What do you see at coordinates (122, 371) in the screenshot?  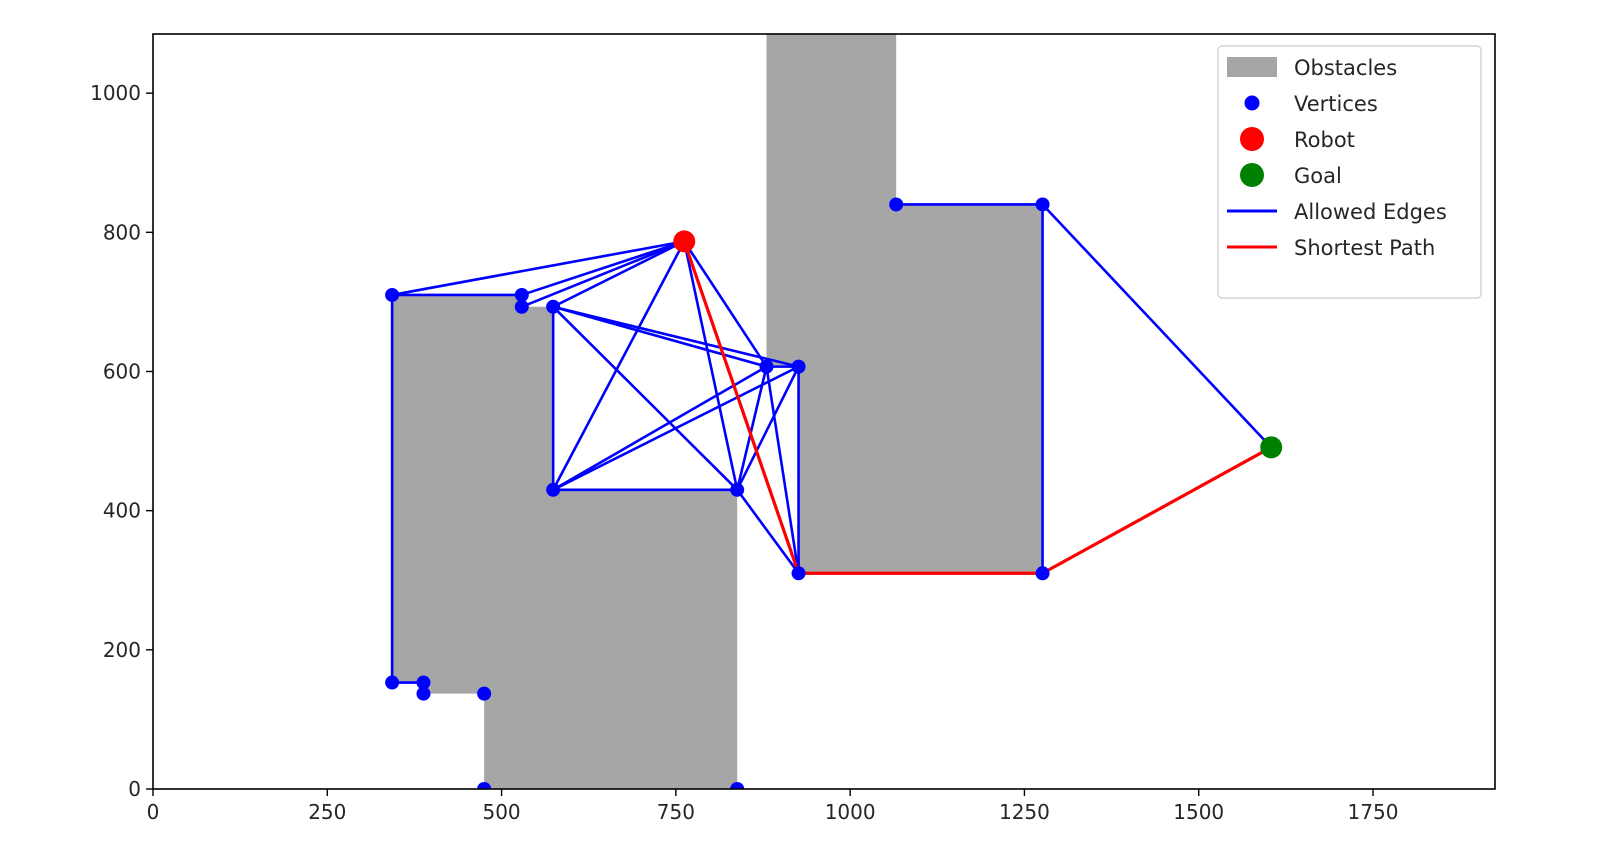 I see `y-tick-label: 600` at bounding box center [122, 371].